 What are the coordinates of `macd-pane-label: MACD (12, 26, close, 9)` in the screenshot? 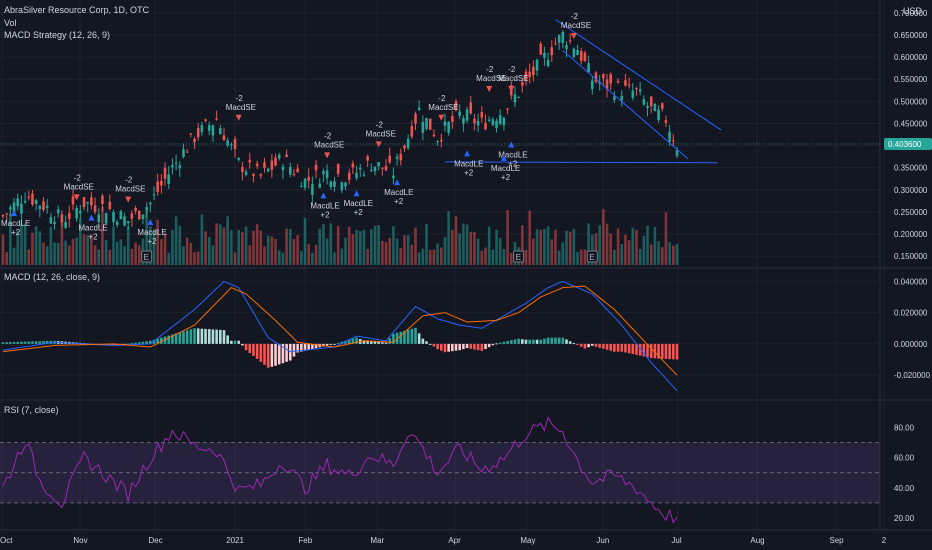 It's located at (52, 277).